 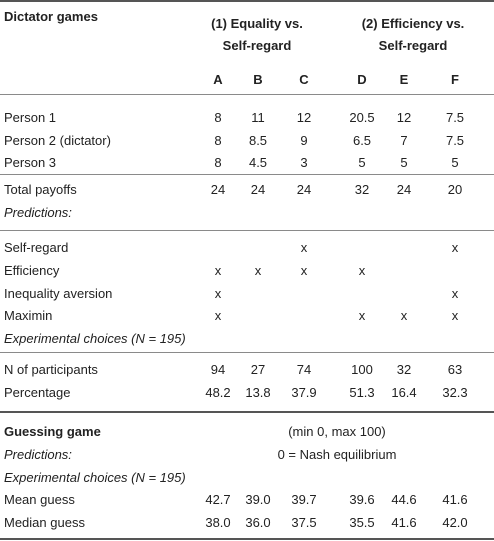 What do you see at coordinates (362, 369) in the screenshot?
I see `cell: 100` at bounding box center [362, 369].